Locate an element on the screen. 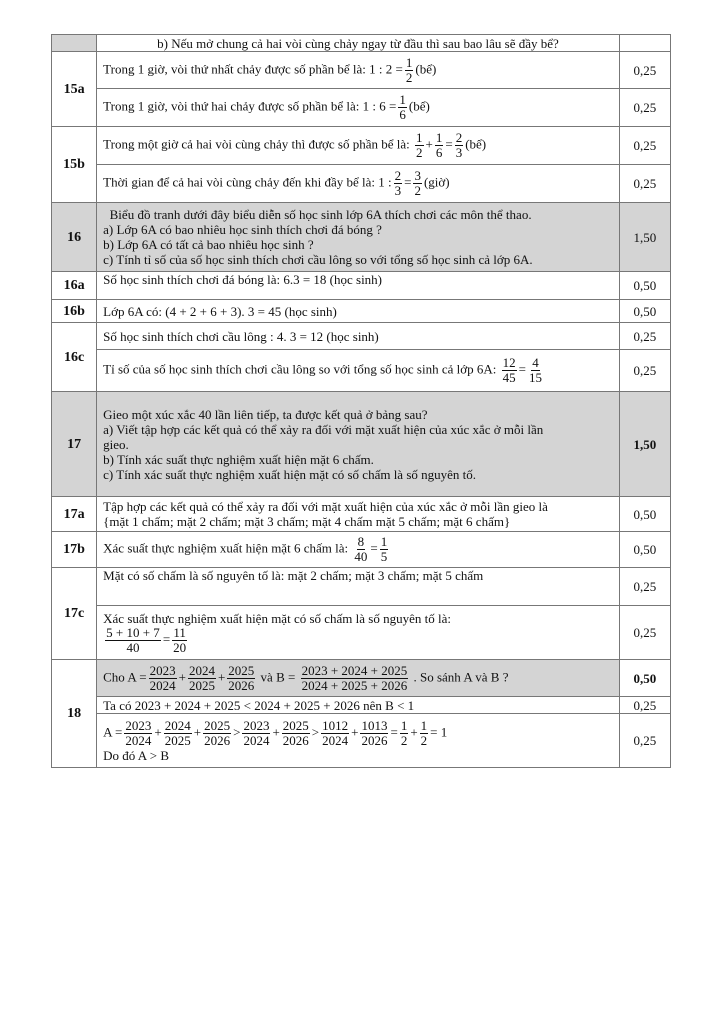  denominator: 5 is located at coordinates (384, 556).